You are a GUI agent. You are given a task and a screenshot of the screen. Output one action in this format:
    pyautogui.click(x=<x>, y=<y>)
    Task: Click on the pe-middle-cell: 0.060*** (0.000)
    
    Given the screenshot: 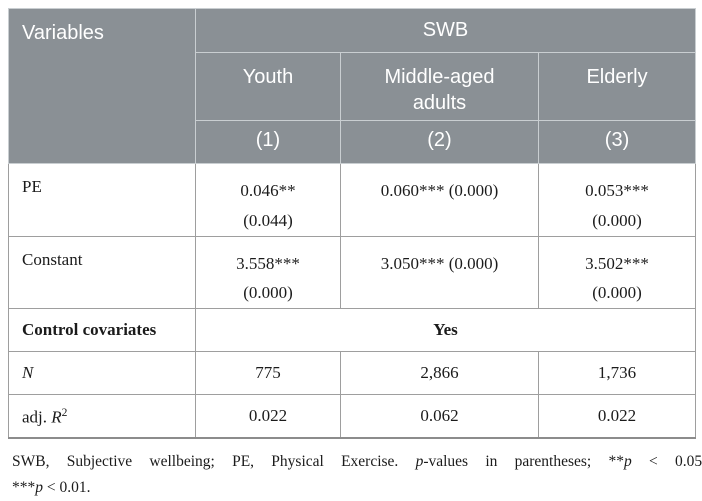 What is the action you would take?
    pyautogui.click(x=439, y=200)
    